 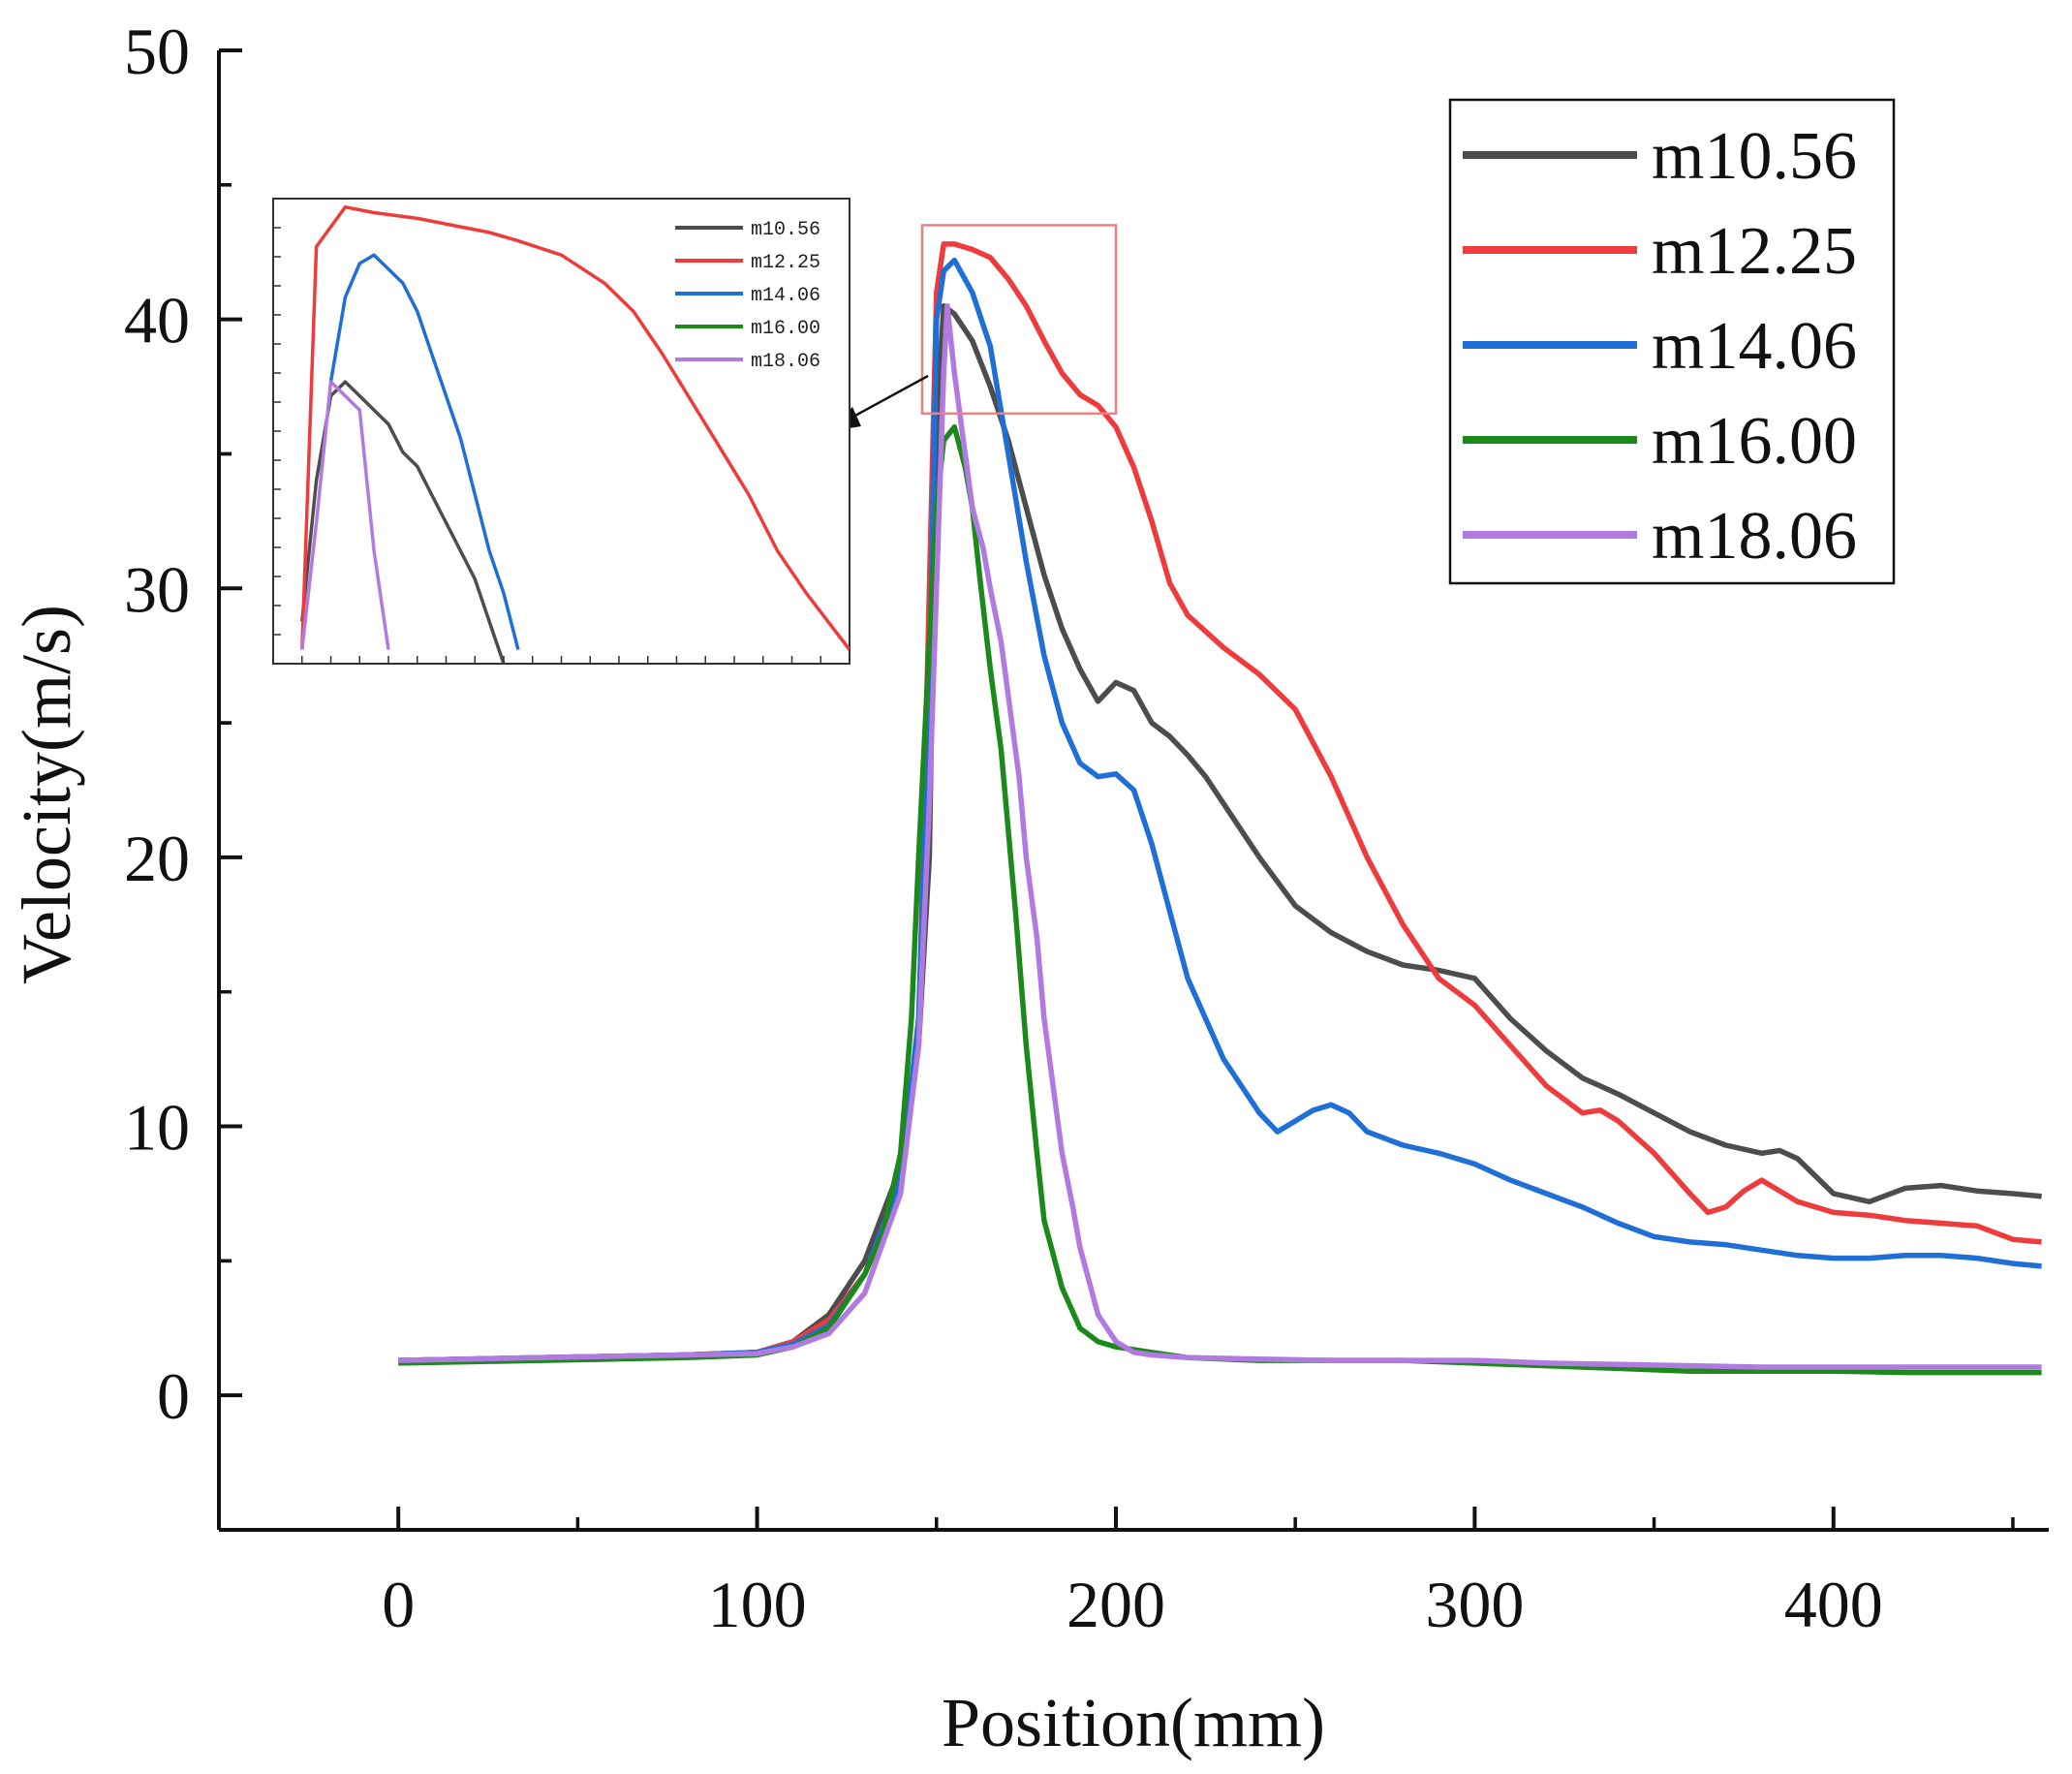 What do you see at coordinates (1116, 1604) in the screenshot?
I see `x-tick-label: 200` at bounding box center [1116, 1604].